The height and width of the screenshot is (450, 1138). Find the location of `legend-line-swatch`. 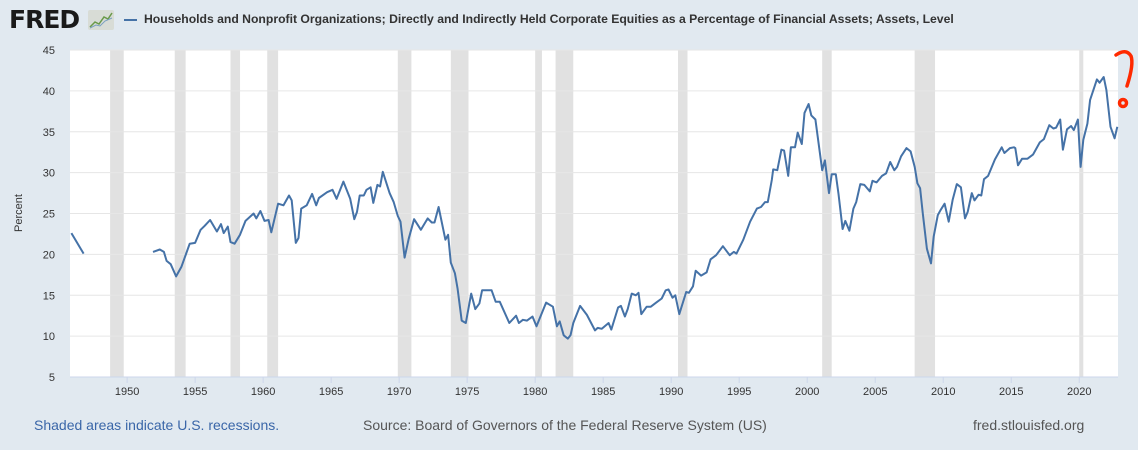

legend-line-swatch is located at coordinates (130, 20).